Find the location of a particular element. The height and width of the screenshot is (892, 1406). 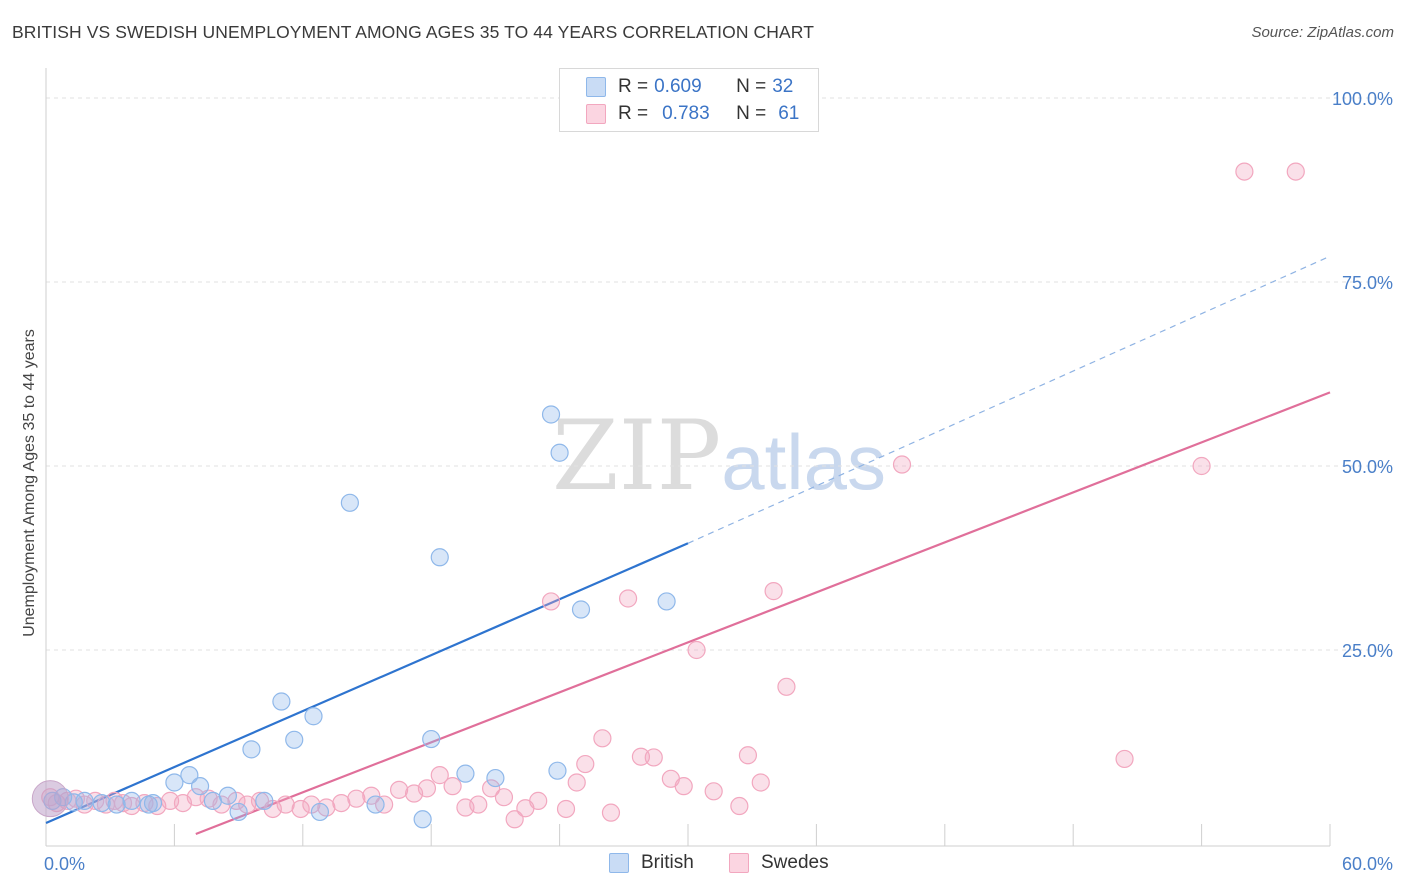

swedes-legend-label: Swedes is located at coordinates (795, 862).